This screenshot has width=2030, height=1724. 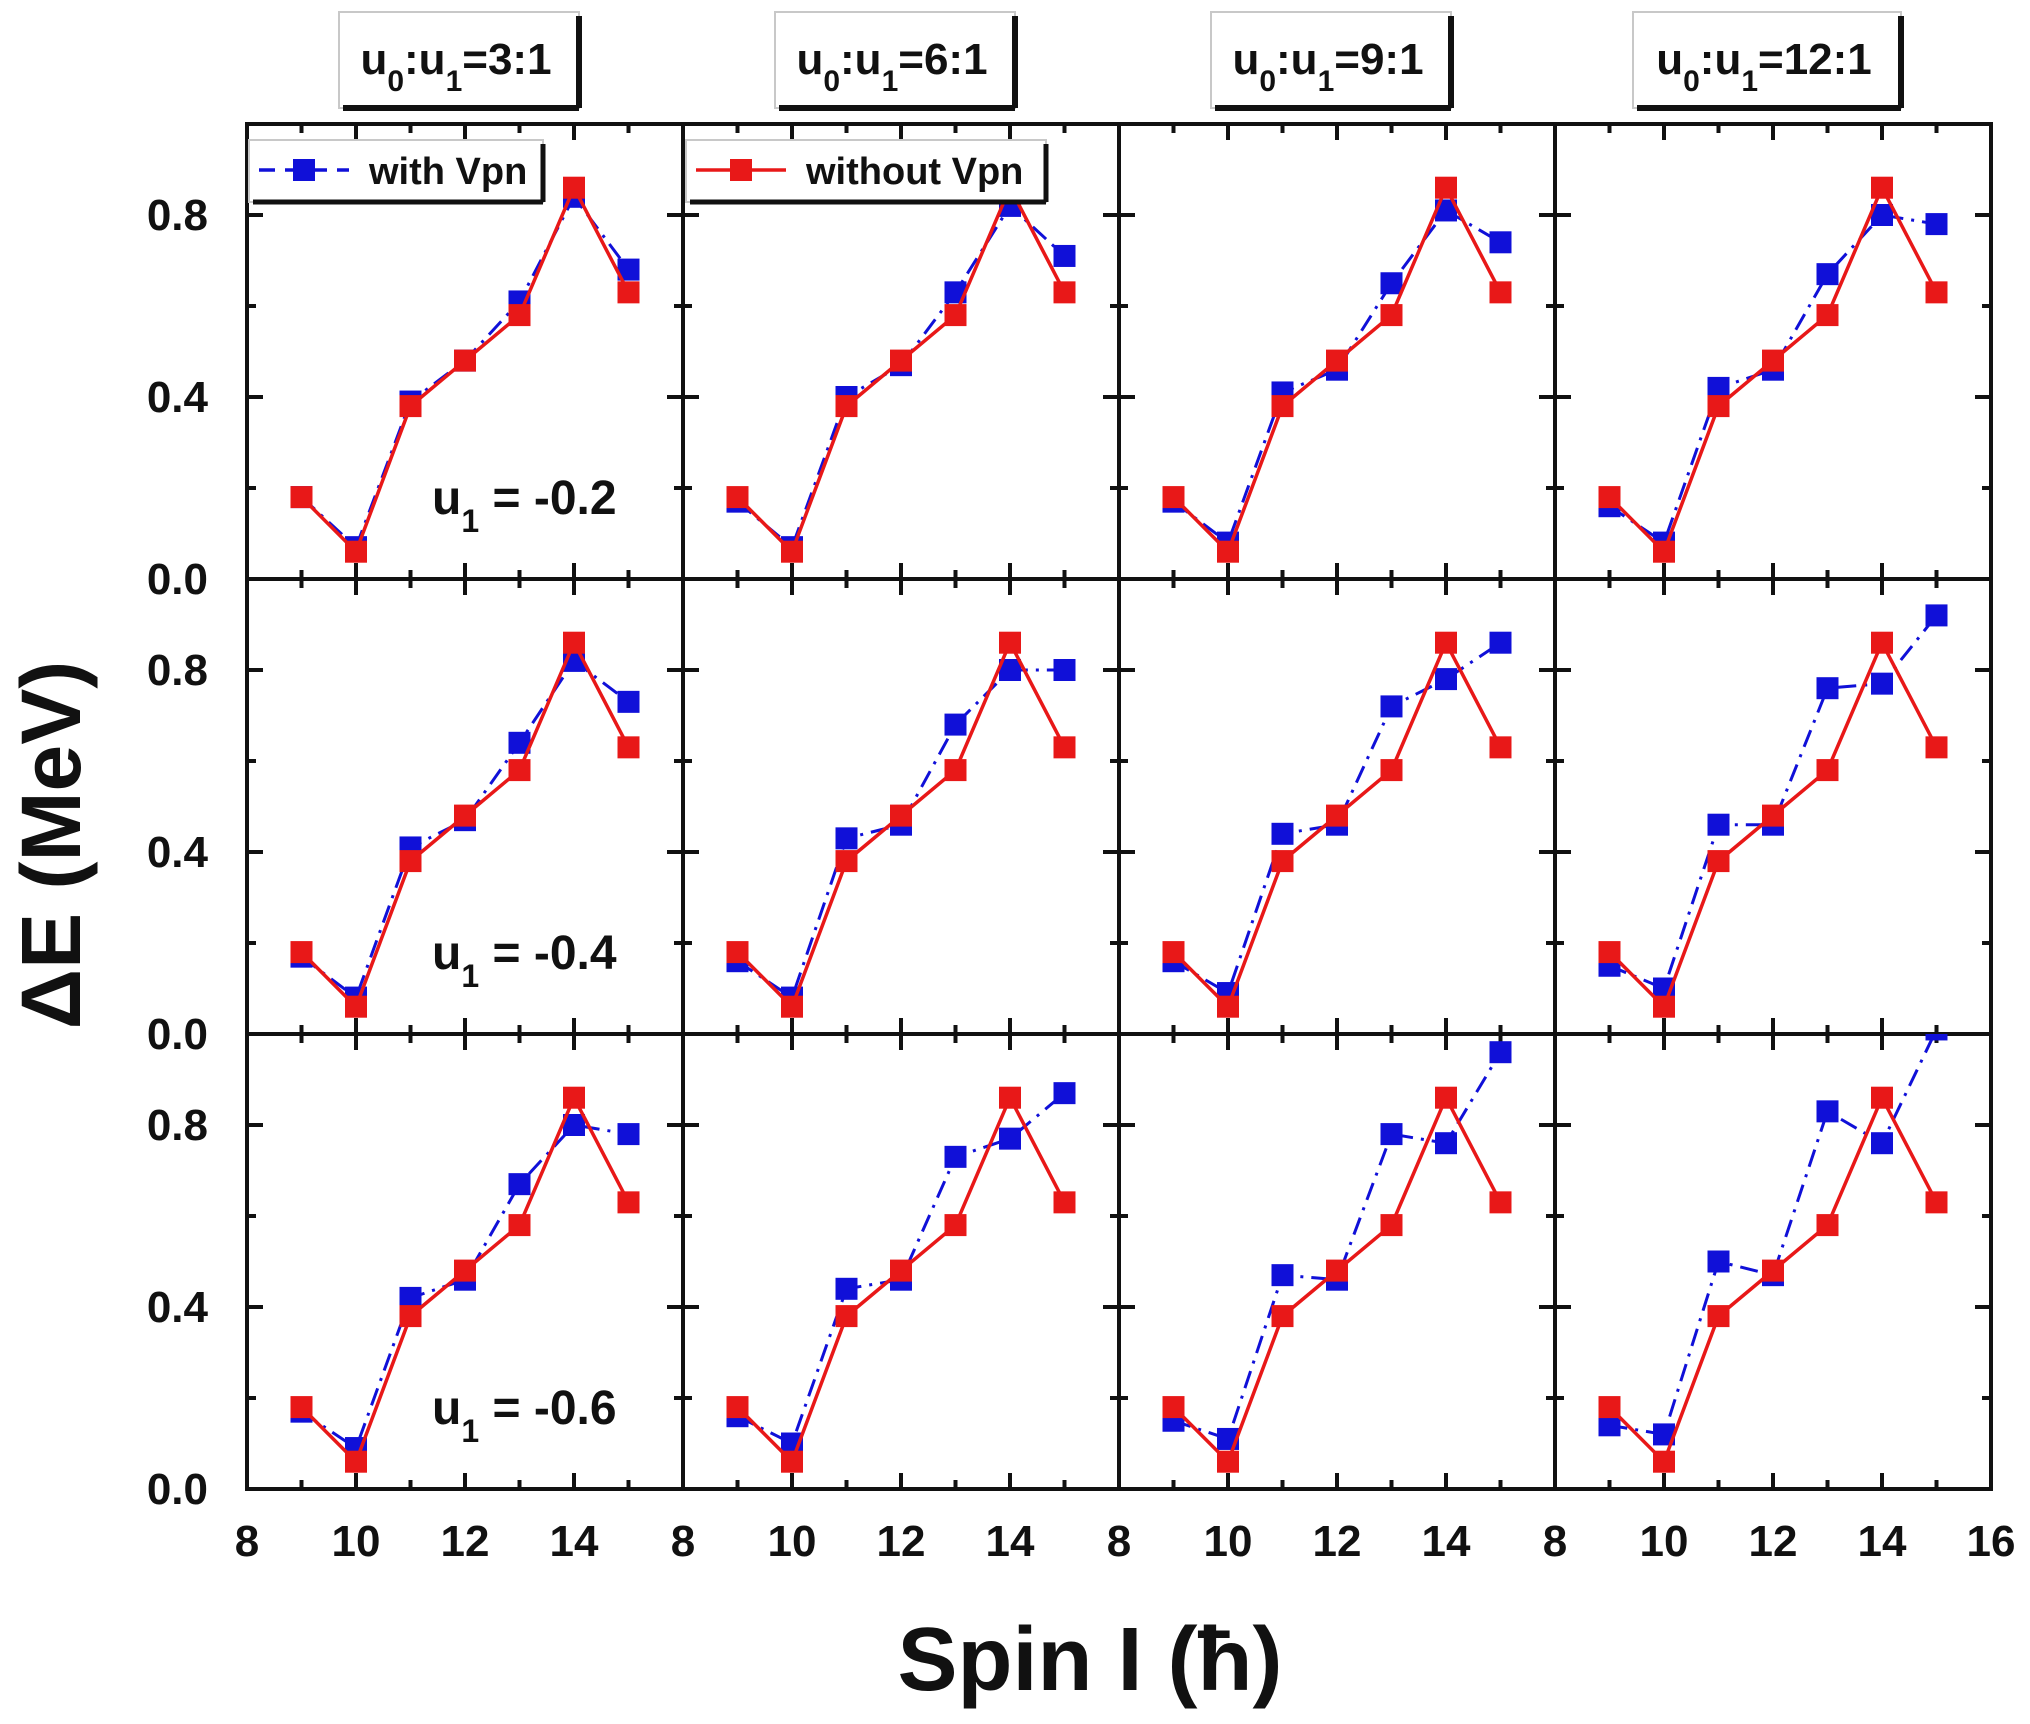 What do you see at coordinates (465, 1279) in the screenshot?
I see `series-panel-r2-c0` at bounding box center [465, 1279].